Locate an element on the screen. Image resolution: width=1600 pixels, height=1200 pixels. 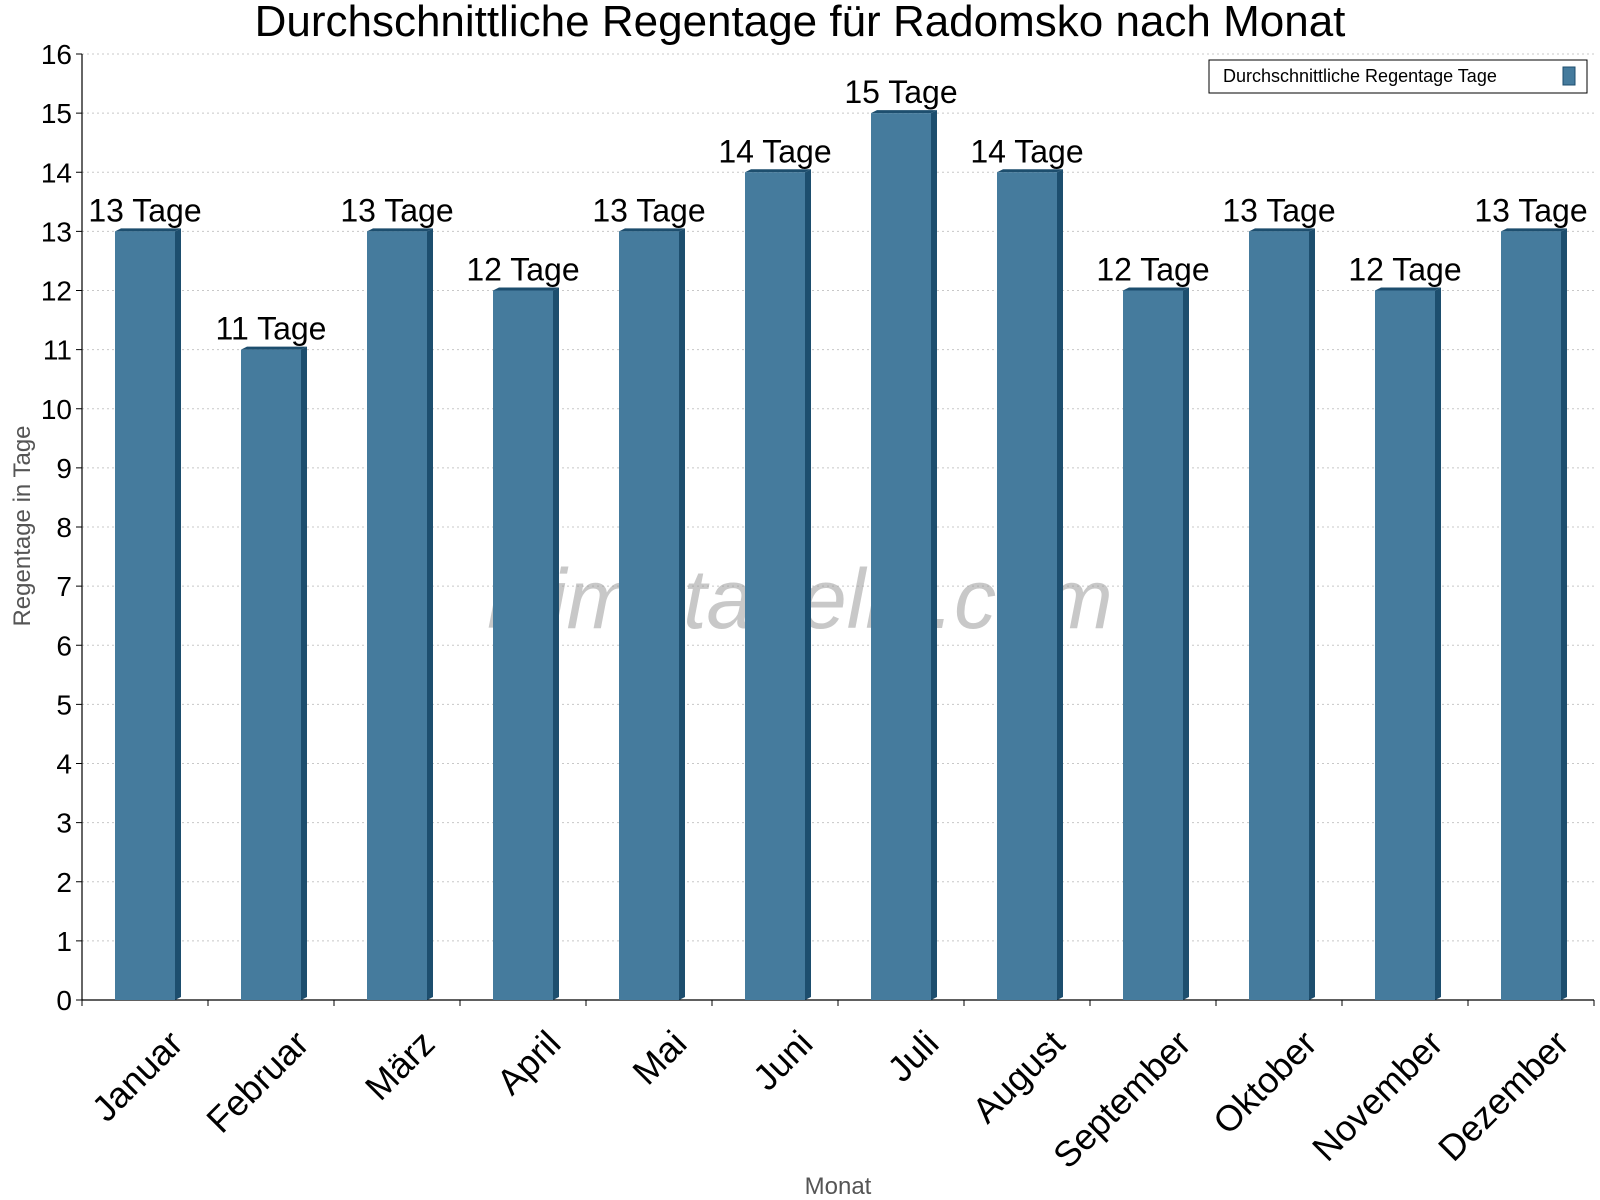
y-axis-label: Regentage in Tage is located at coordinates (22, 525).